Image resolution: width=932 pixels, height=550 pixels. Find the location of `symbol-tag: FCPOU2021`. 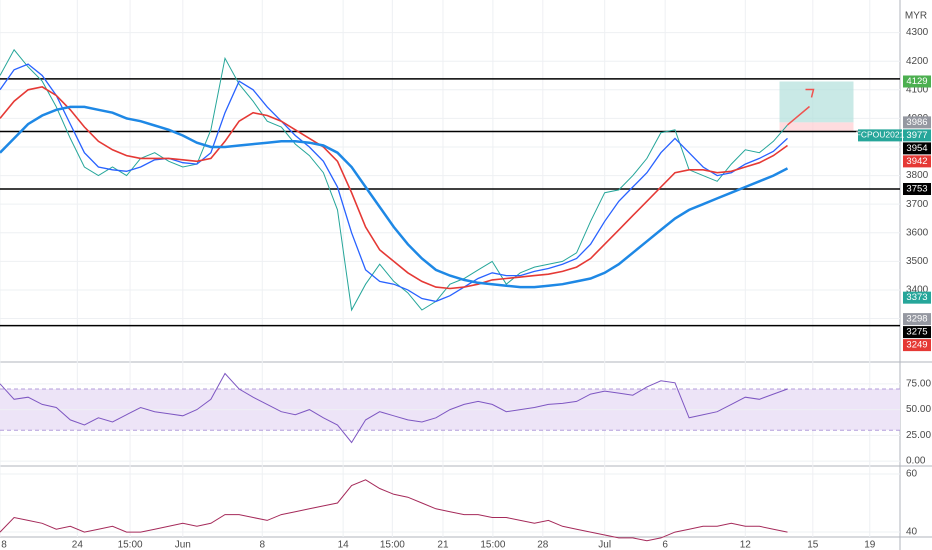

symbol-tag: FCPOU2021 is located at coordinates (880, 135).